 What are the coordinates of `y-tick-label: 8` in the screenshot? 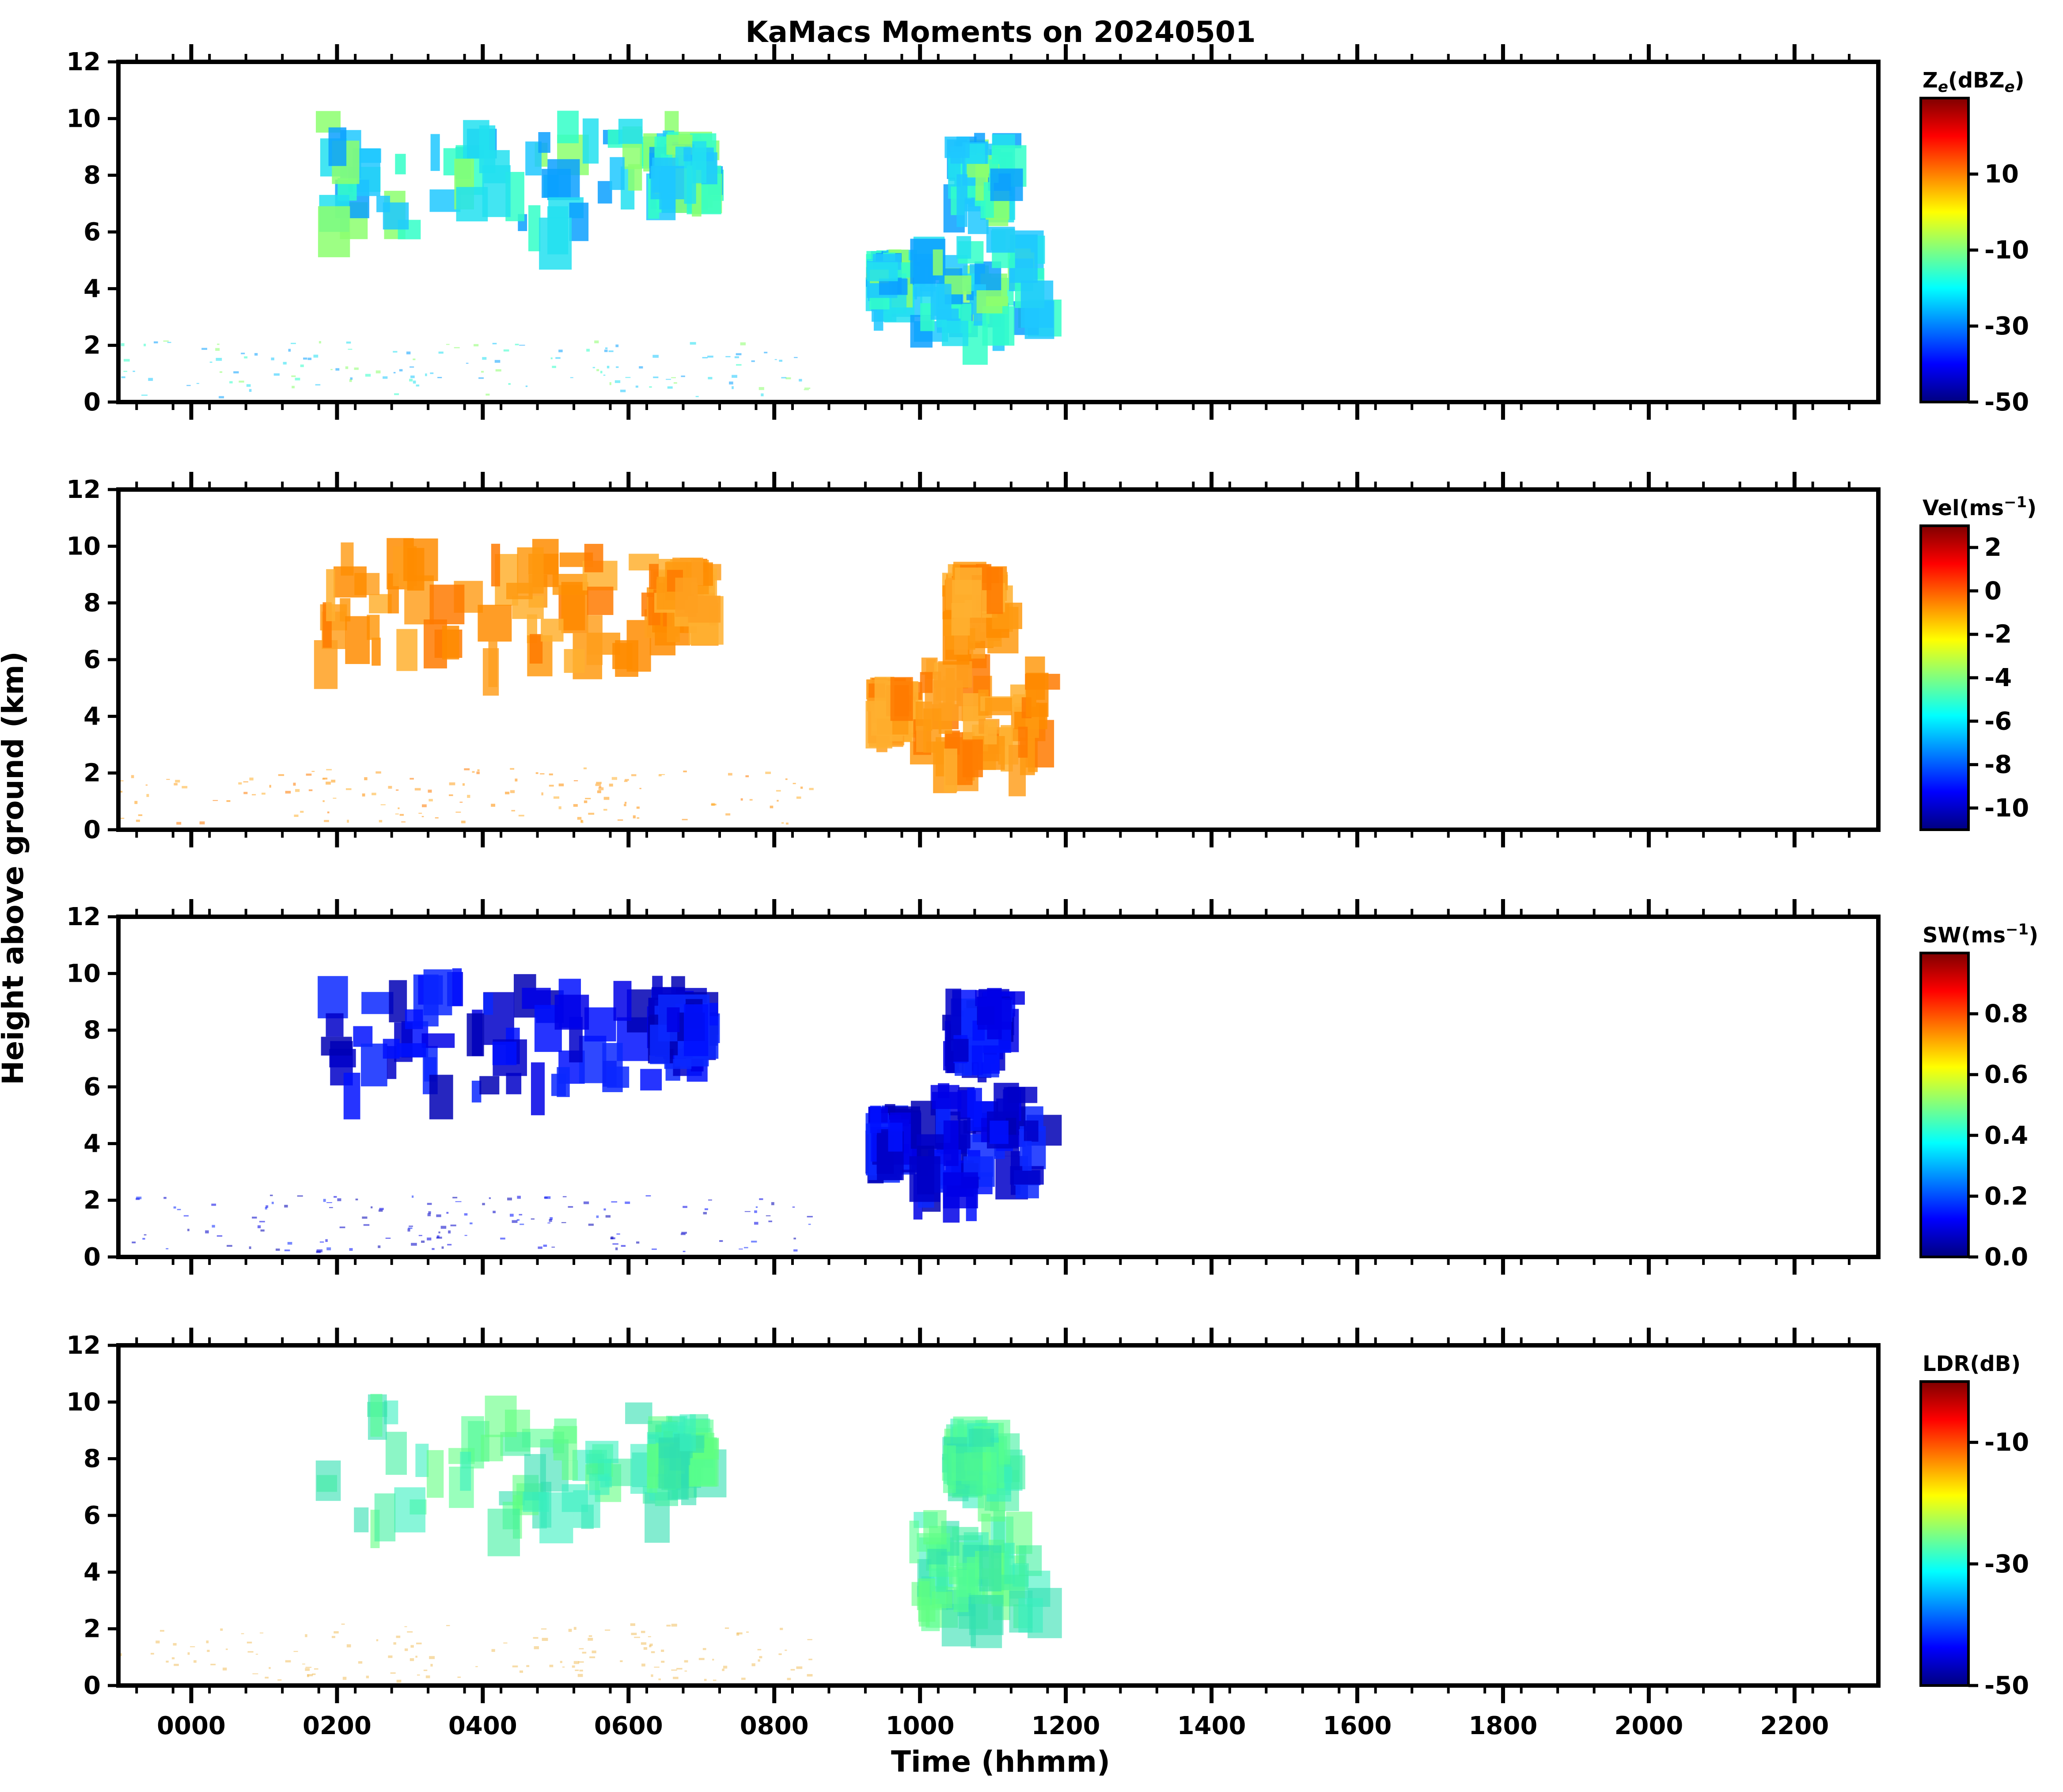 It's located at (92, 603).